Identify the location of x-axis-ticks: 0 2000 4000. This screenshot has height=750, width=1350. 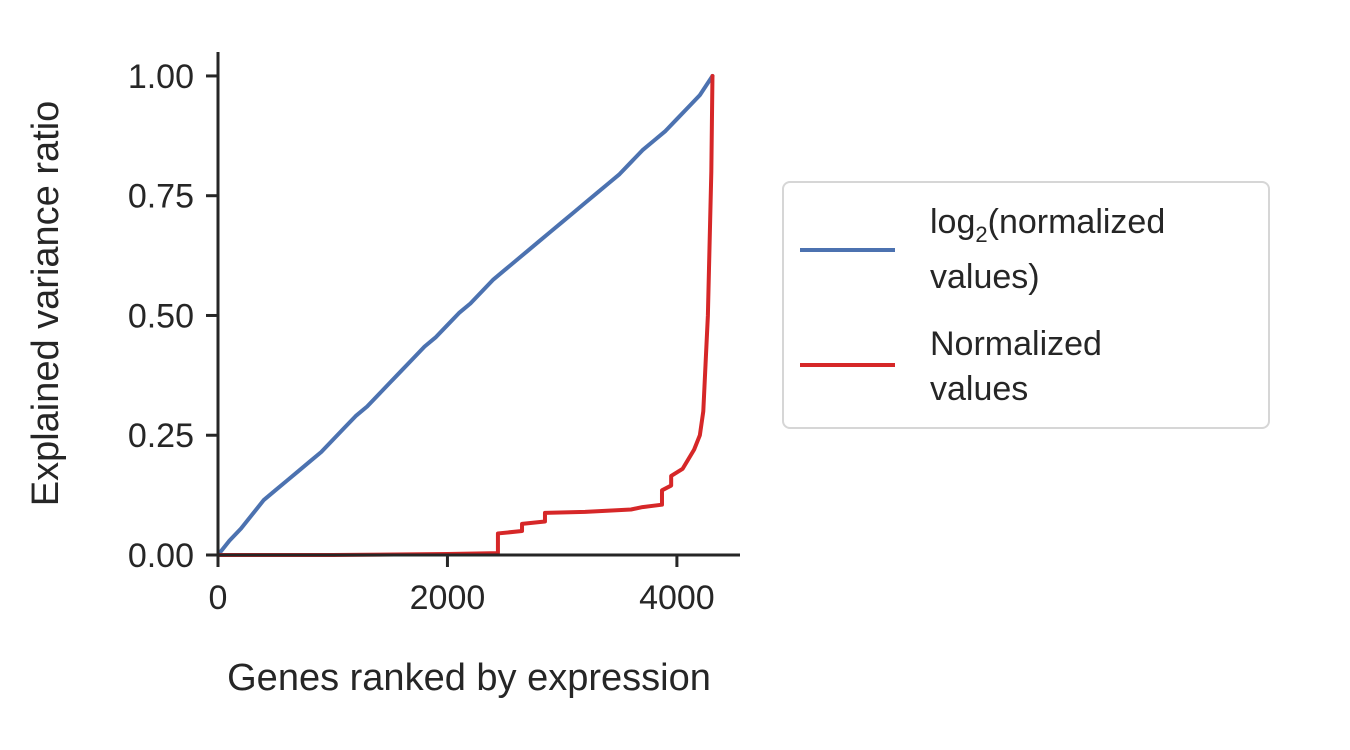
(462, 586).